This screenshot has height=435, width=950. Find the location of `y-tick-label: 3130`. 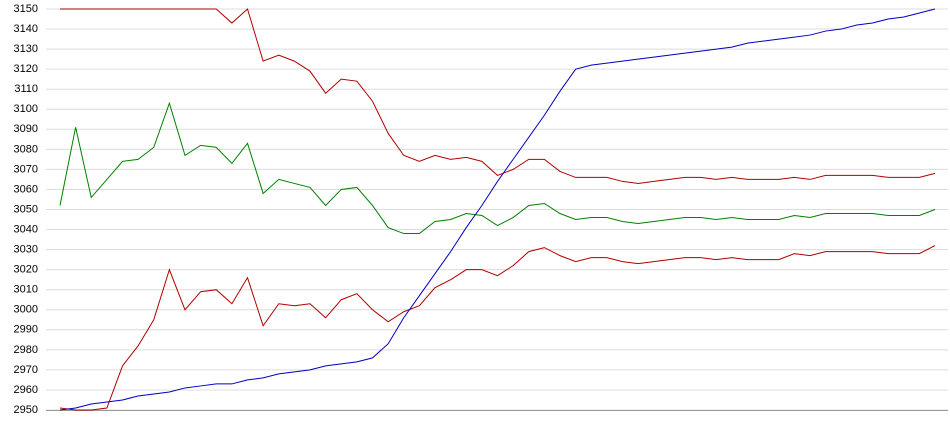

y-tick-label: 3130 is located at coordinates (26, 49).